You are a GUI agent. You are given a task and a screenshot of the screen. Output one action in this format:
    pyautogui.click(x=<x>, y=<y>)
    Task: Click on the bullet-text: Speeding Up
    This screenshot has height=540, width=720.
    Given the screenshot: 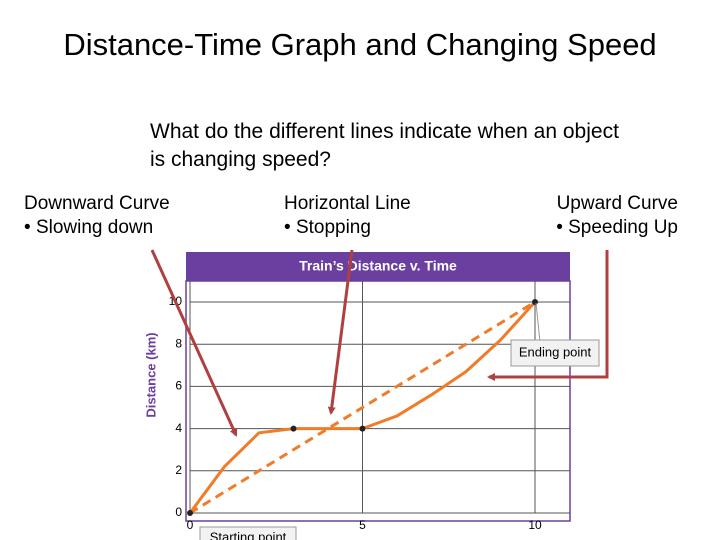 What is the action you would take?
    pyautogui.click(x=623, y=227)
    